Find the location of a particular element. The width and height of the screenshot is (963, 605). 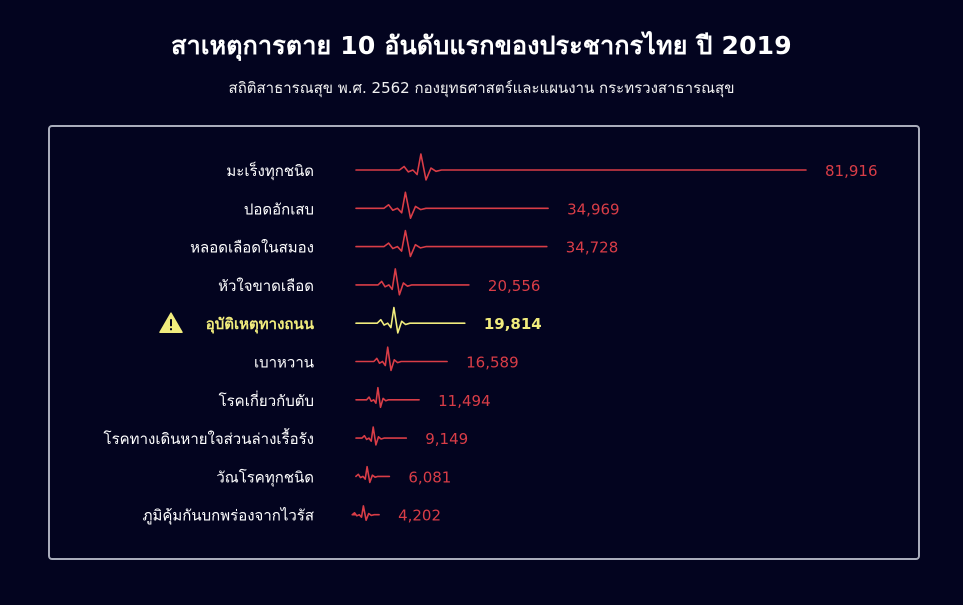

value-label: 19,814 is located at coordinates (513, 324).